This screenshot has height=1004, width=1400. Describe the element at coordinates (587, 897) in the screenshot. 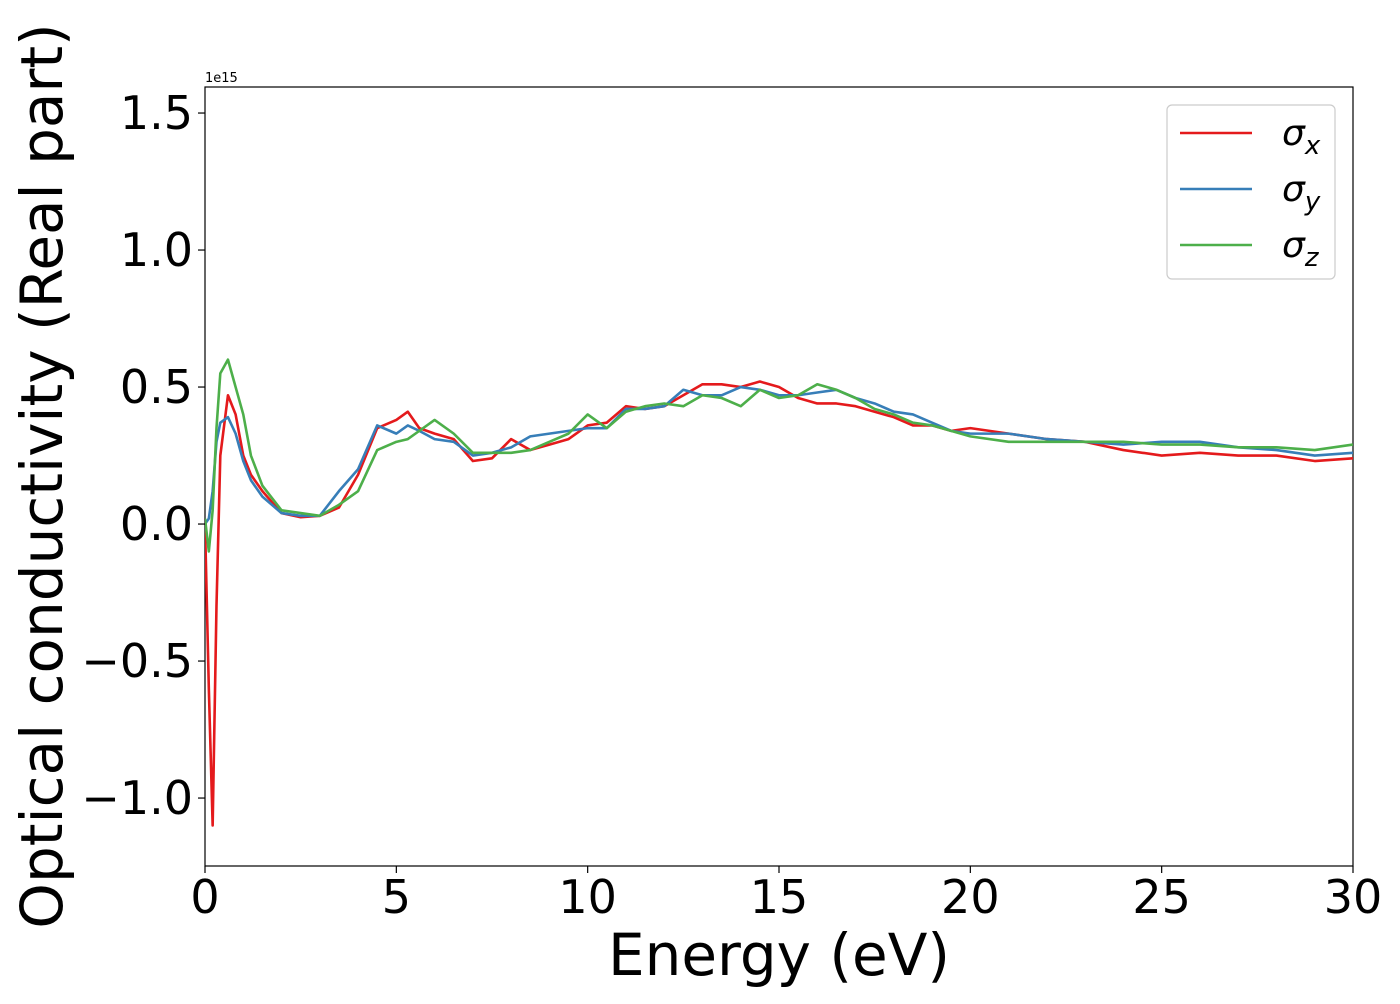

I see `x-tick-label: 10` at that location.